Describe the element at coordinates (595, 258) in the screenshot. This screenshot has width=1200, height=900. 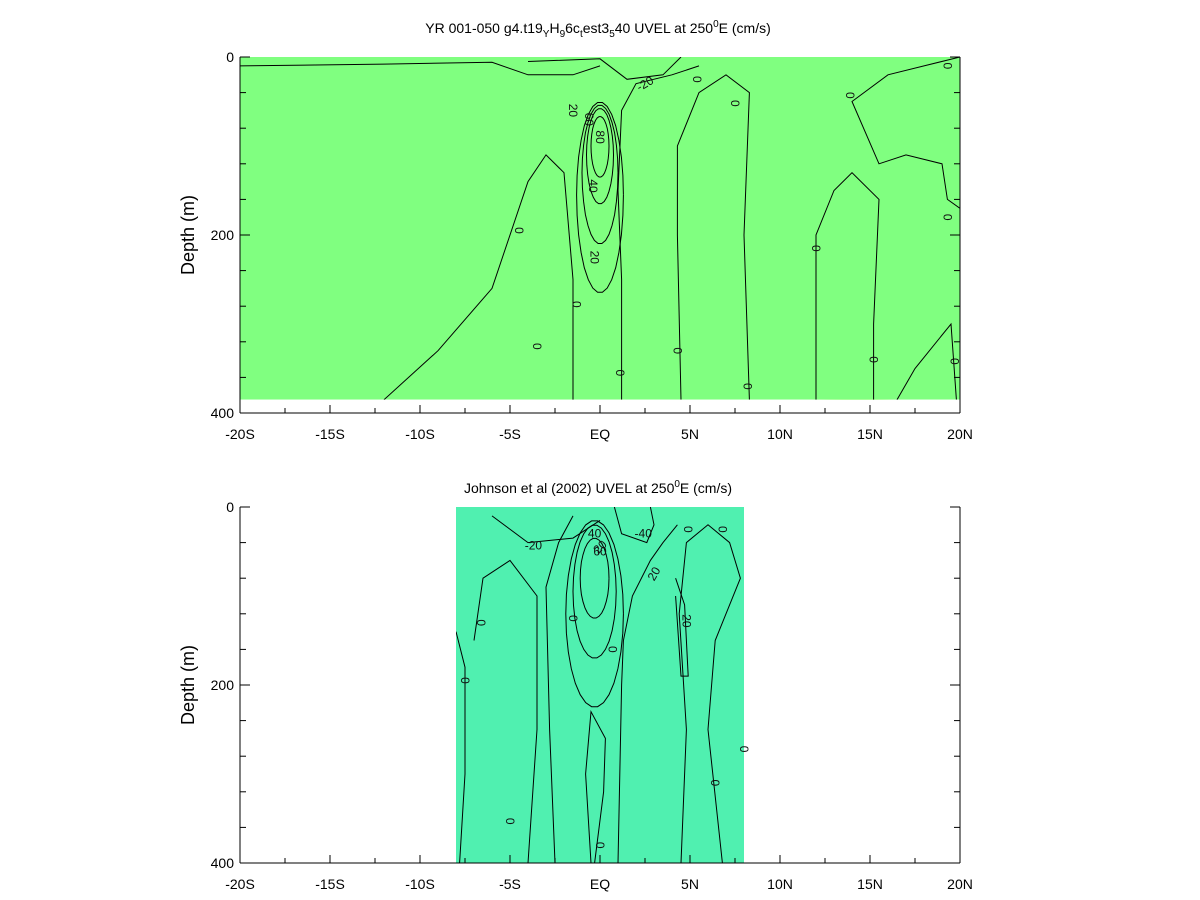
I see `contour-label-20-lower: 20` at that location.